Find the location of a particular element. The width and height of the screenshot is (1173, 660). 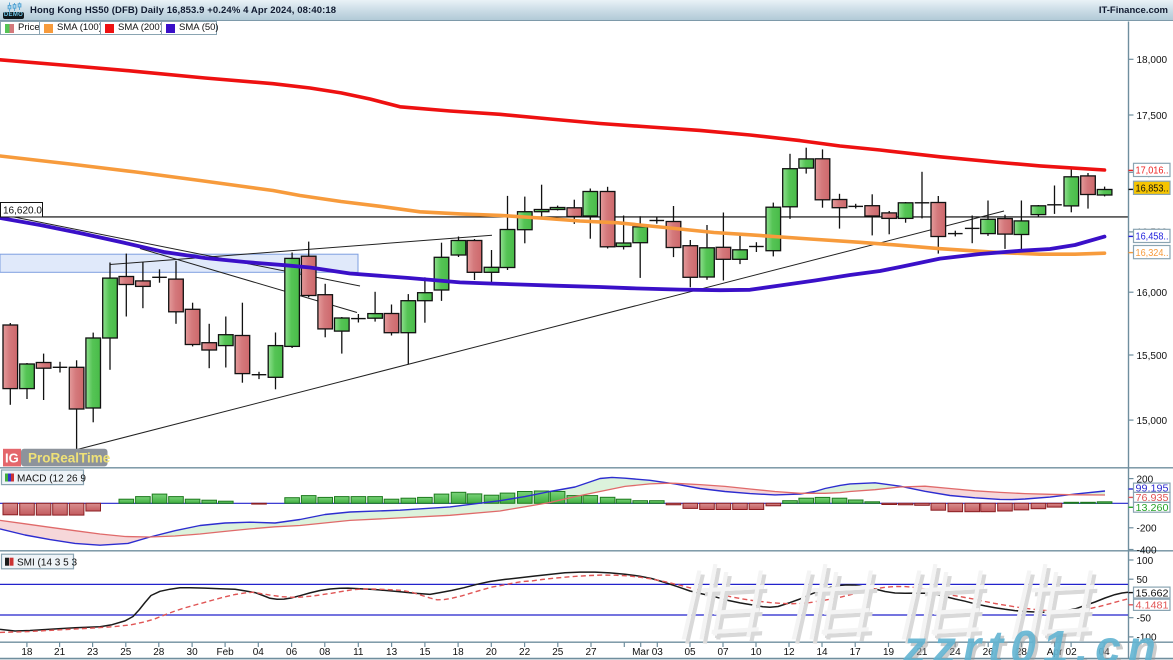

svg-text: IG is located at coordinates (12, 458).